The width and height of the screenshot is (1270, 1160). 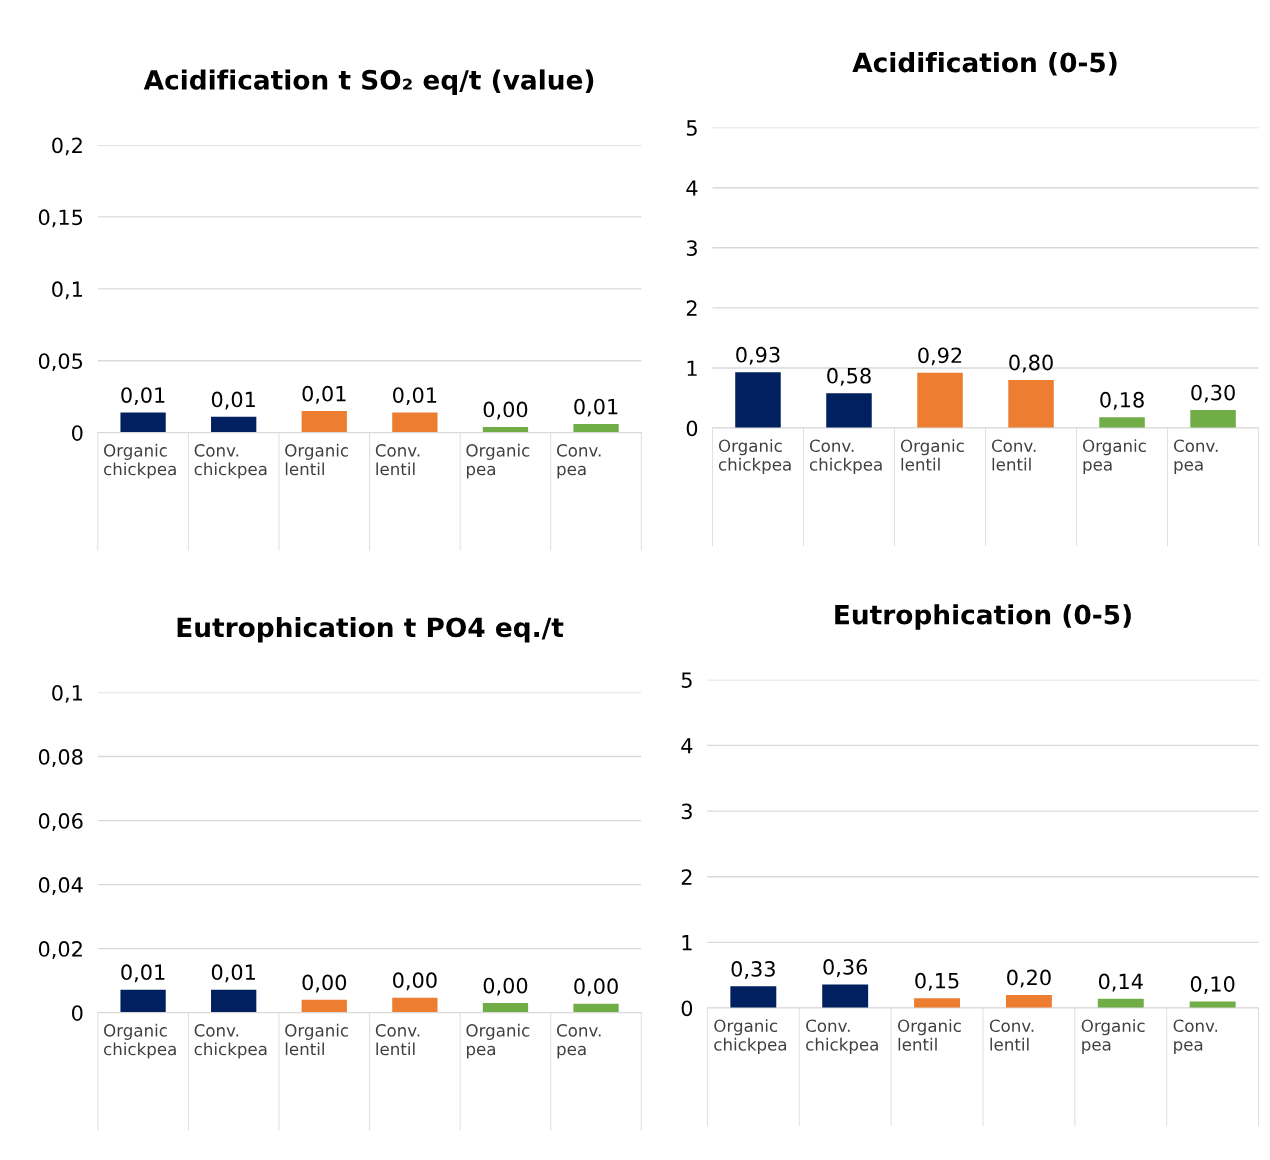 I want to click on y-tick-label: 0,15, so click(x=60, y=218).